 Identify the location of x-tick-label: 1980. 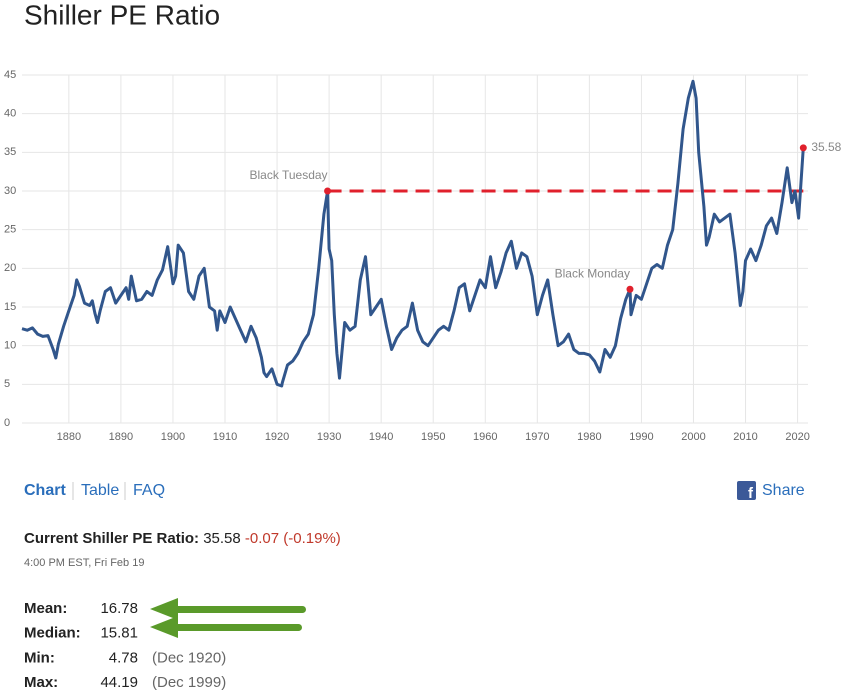
(589, 437).